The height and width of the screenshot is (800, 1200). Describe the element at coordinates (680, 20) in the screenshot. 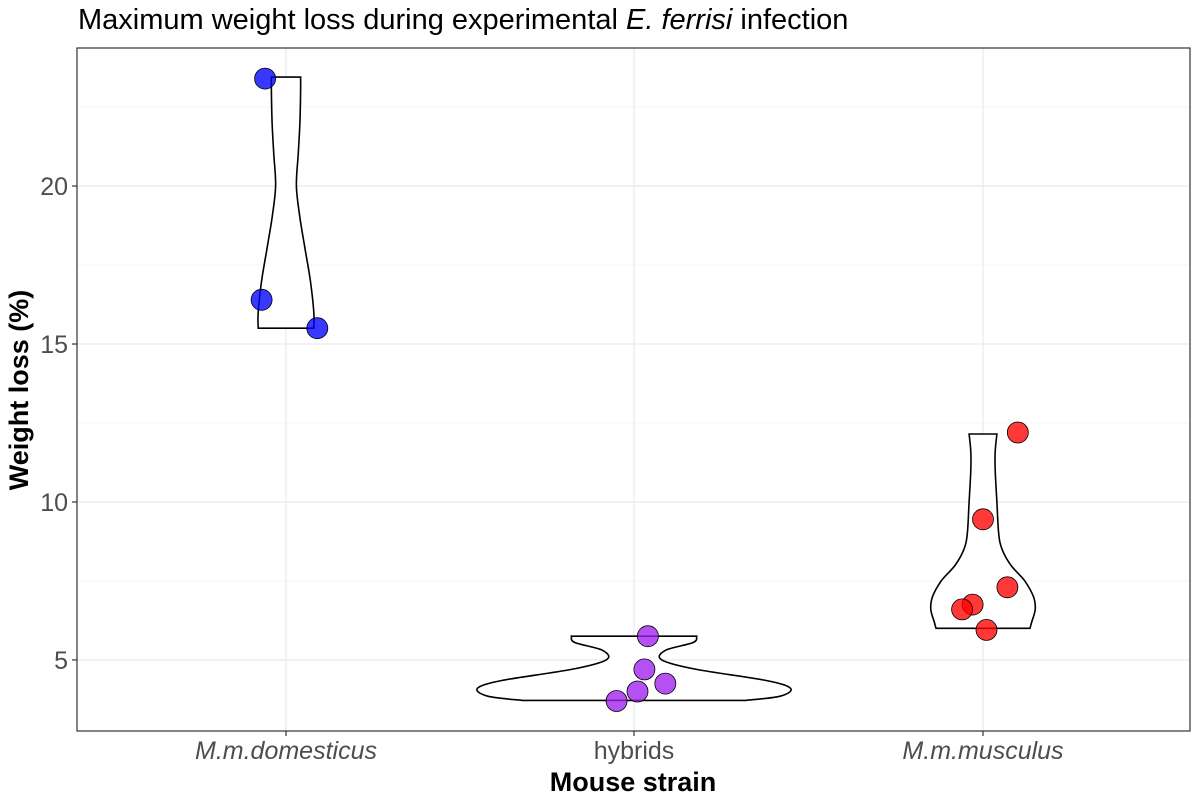

I see `chart-title-part-1: E. ferrisi` at that location.